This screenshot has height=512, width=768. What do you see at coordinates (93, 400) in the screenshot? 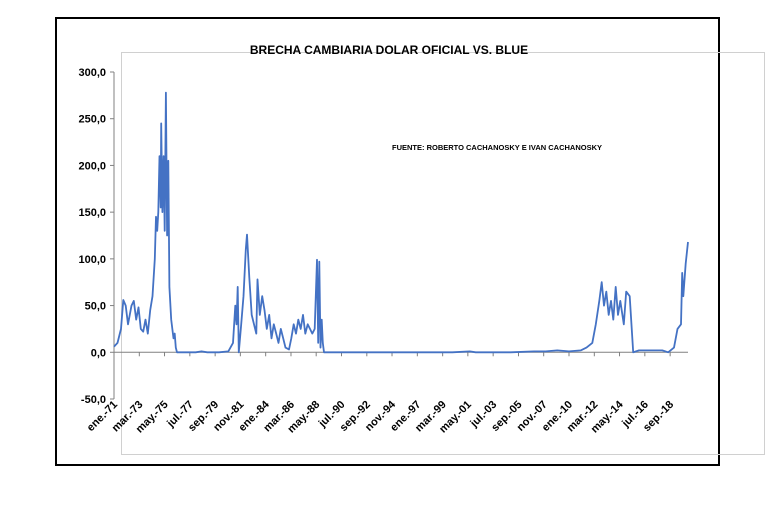
I see `y-tick-label: -50,0` at bounding box center [93, 400].